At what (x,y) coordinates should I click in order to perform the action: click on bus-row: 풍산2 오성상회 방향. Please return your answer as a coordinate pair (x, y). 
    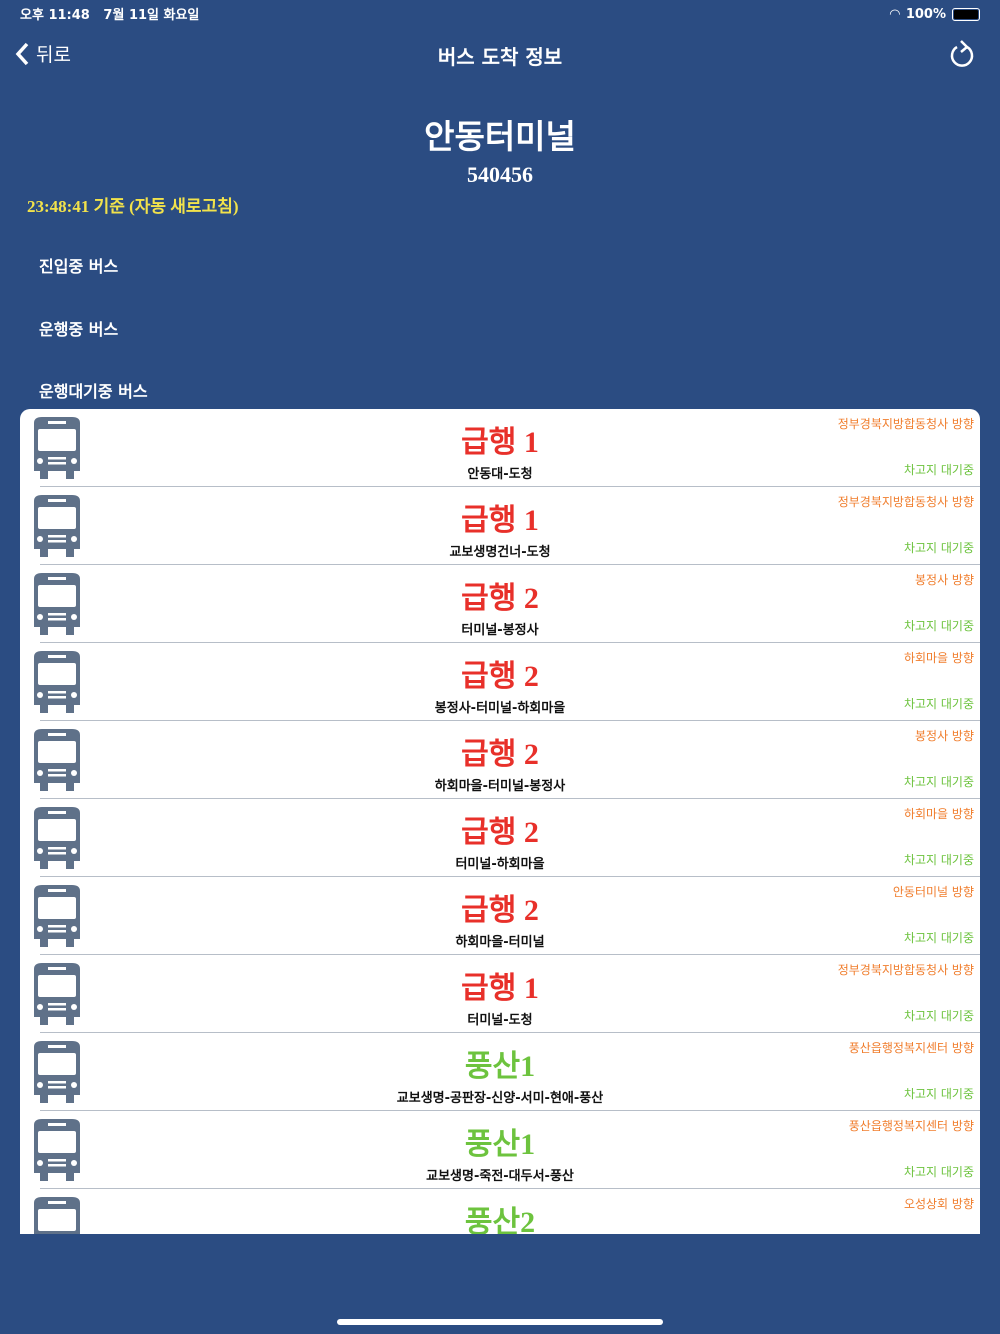
    Looking at the image, I should click on (507, 1211).